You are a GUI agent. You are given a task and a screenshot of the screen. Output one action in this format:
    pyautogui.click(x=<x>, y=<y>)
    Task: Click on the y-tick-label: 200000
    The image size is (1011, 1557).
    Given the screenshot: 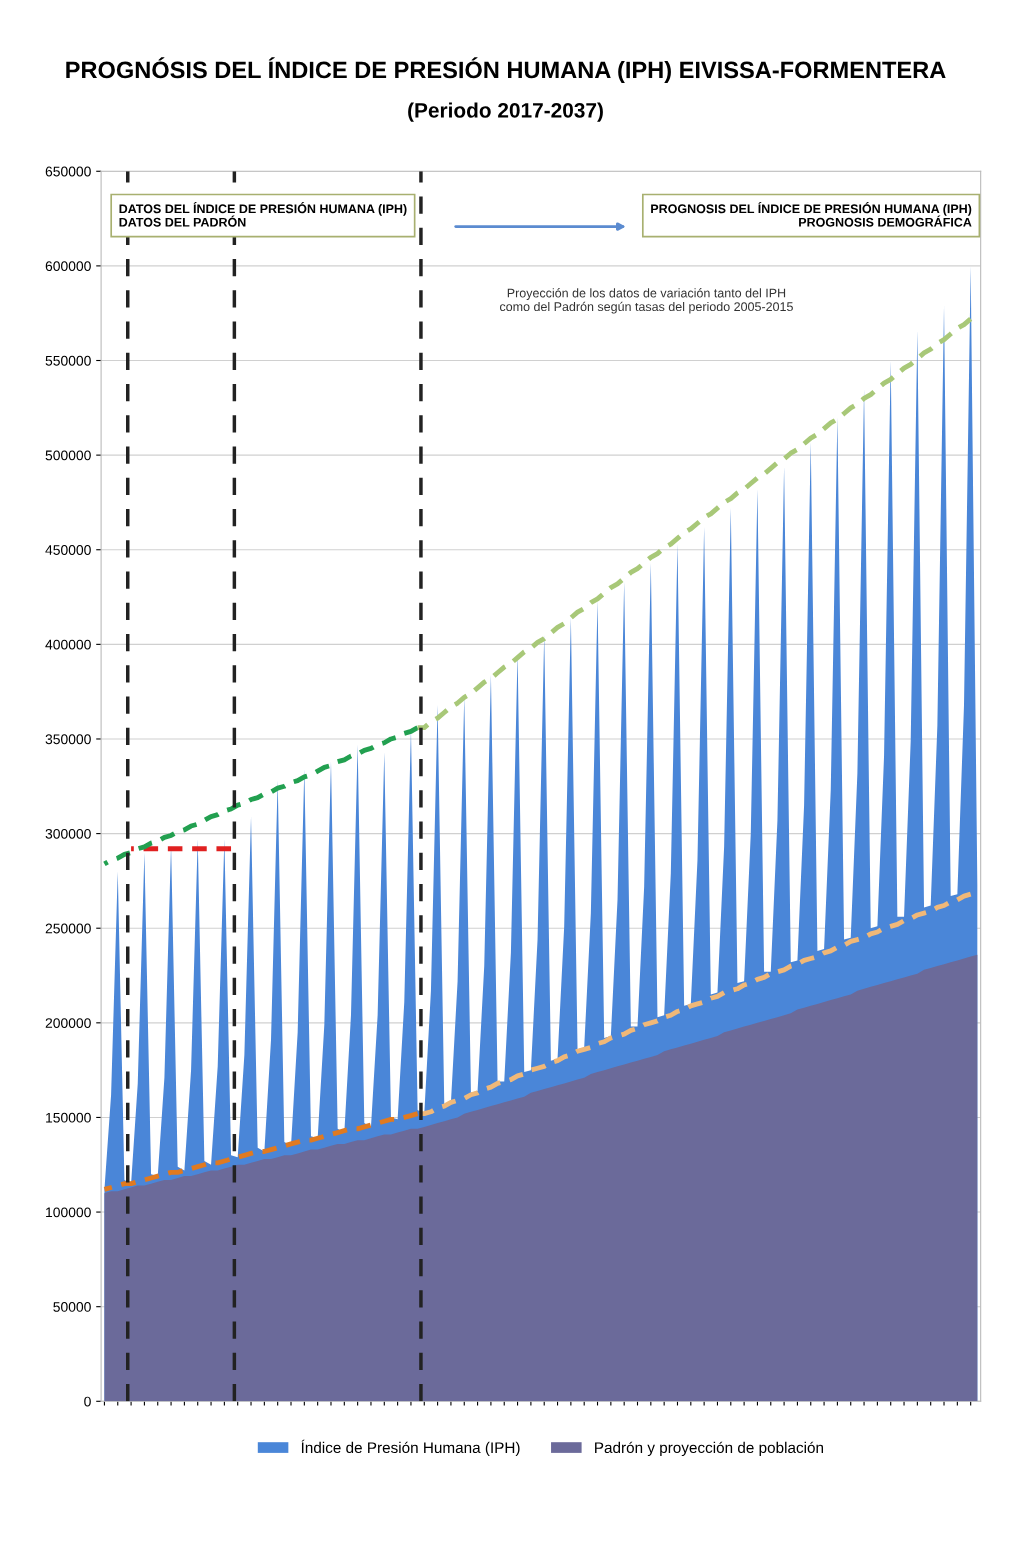 What is the action you would take?
    pyautogui.click(x=68, y=1023)
    